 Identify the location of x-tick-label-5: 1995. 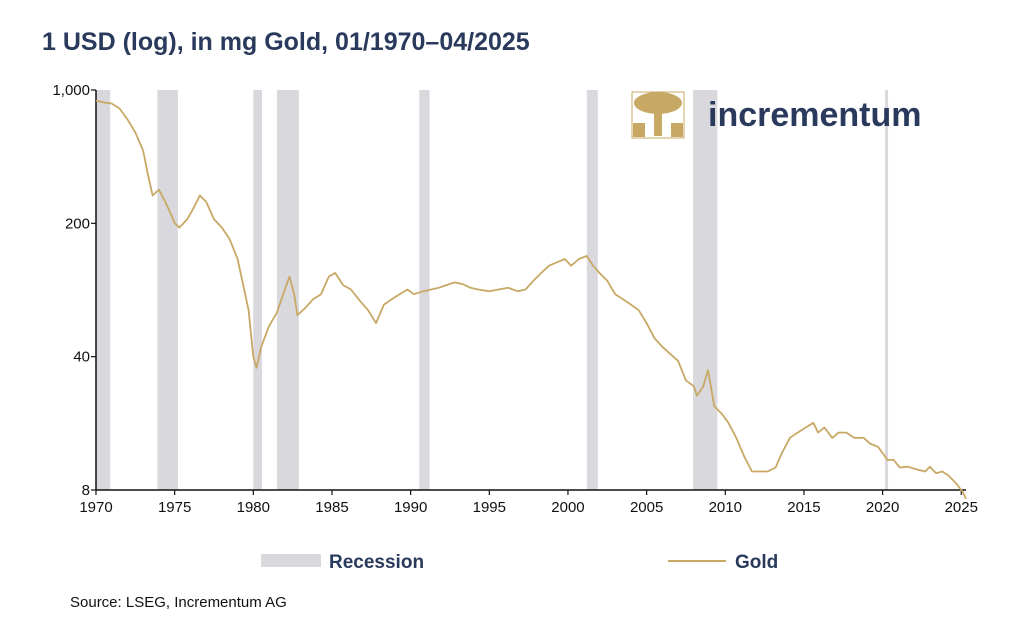
(489, 507).